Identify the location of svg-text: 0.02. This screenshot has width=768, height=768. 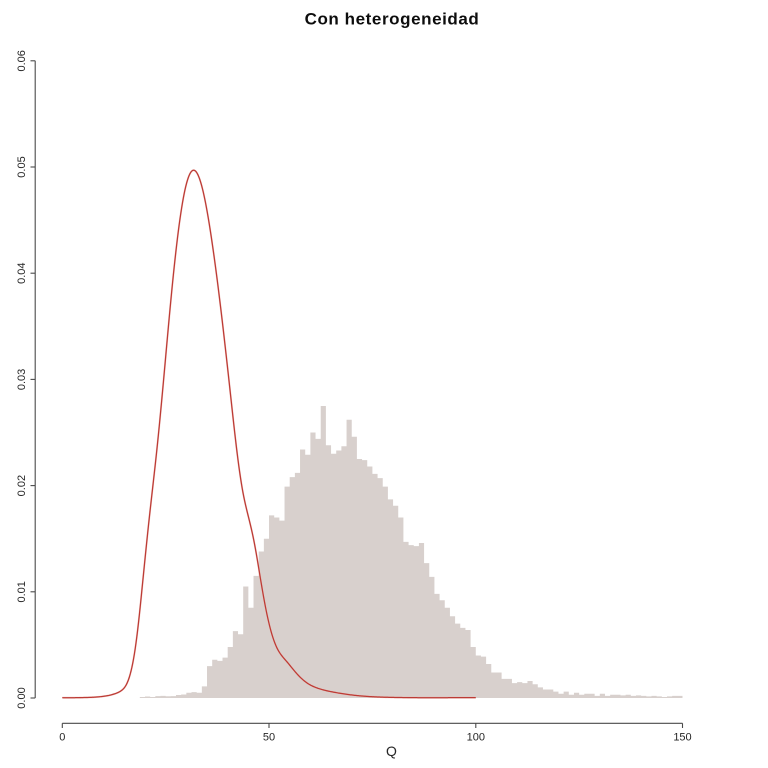
(22, 485).